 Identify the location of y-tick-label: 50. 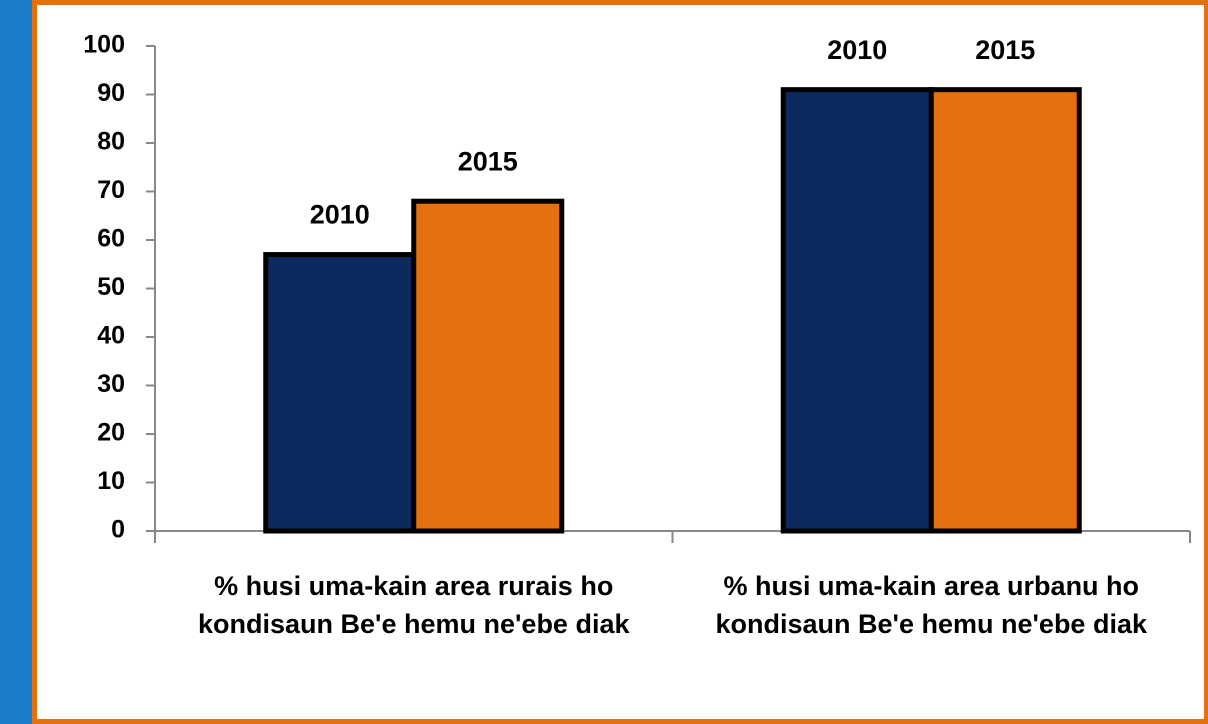
(111, 287).